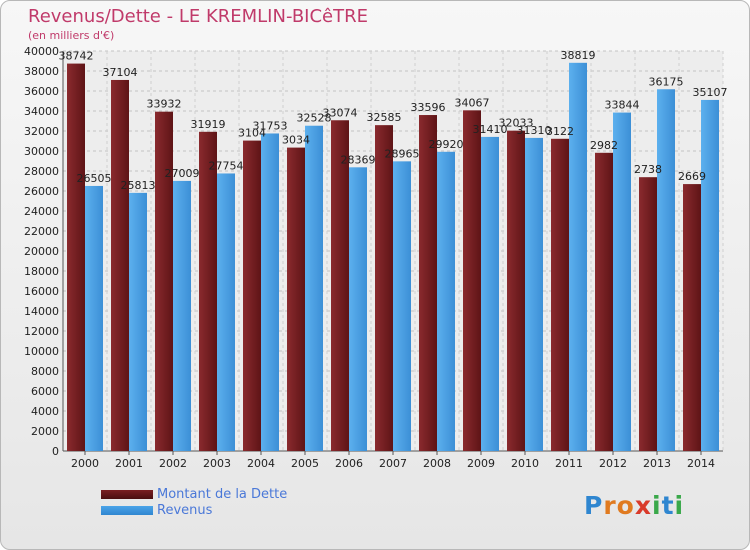 This screenshot has width=750, height=550. I want to click on x-tick-label: 2012, so click(613, 463).